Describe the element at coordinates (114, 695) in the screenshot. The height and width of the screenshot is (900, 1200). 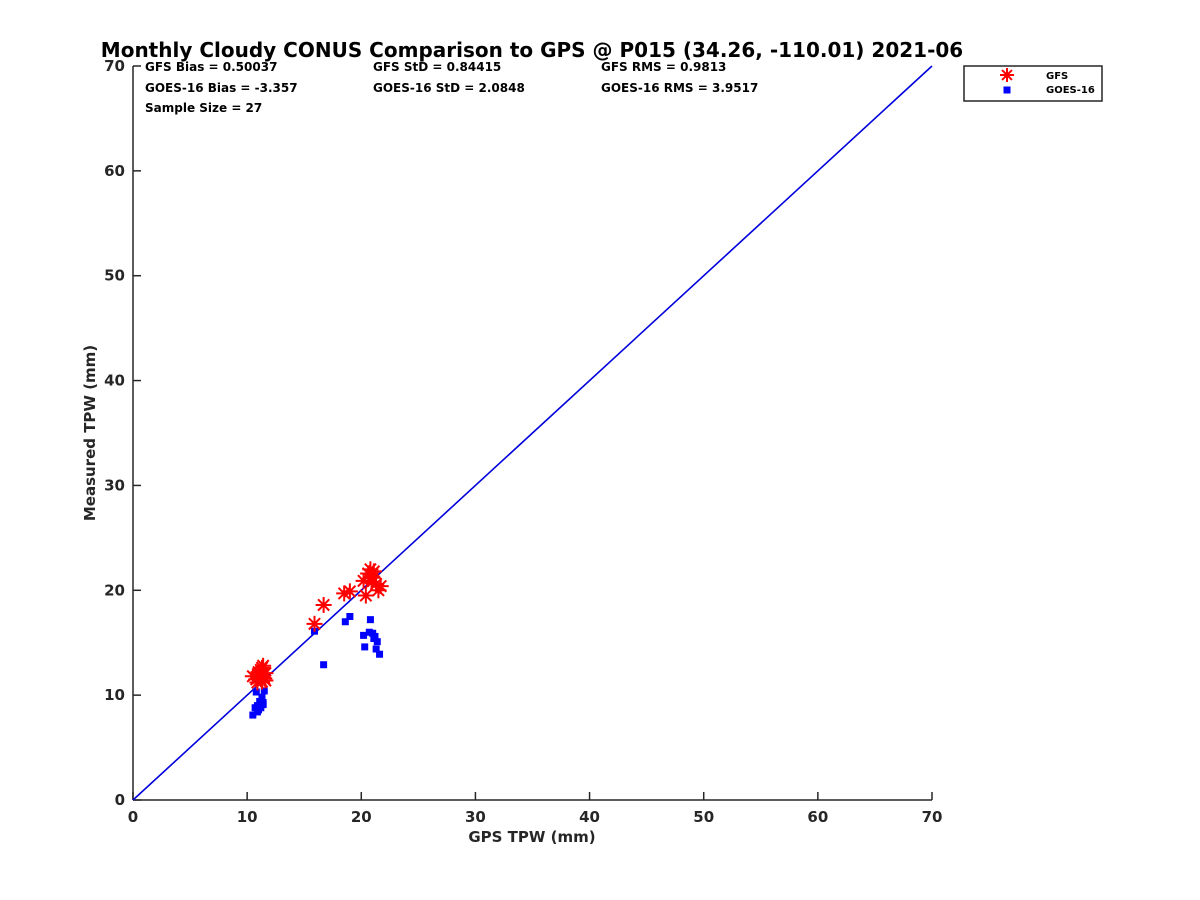
I see `y-tick-label: 10` at that location.